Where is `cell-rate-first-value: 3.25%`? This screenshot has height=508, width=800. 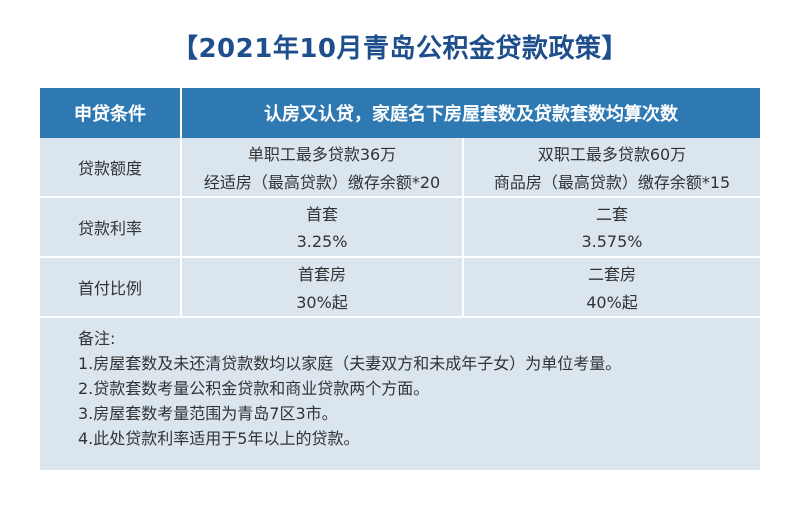
cell-rate-first-value: 3.25% is located at coordinates (322, 241).